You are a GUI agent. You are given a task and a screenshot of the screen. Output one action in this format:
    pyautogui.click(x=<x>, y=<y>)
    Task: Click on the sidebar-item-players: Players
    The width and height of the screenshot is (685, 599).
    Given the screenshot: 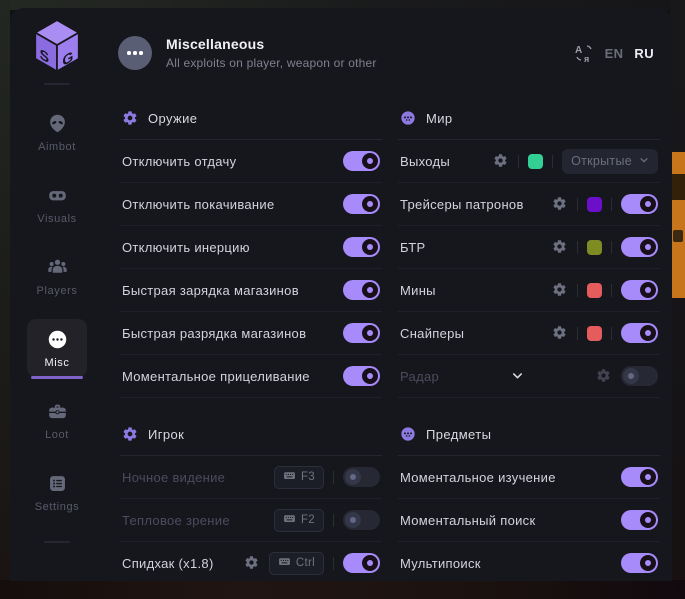 What is the action you would take?
    pyautogui.click(x=57, y=276)
    